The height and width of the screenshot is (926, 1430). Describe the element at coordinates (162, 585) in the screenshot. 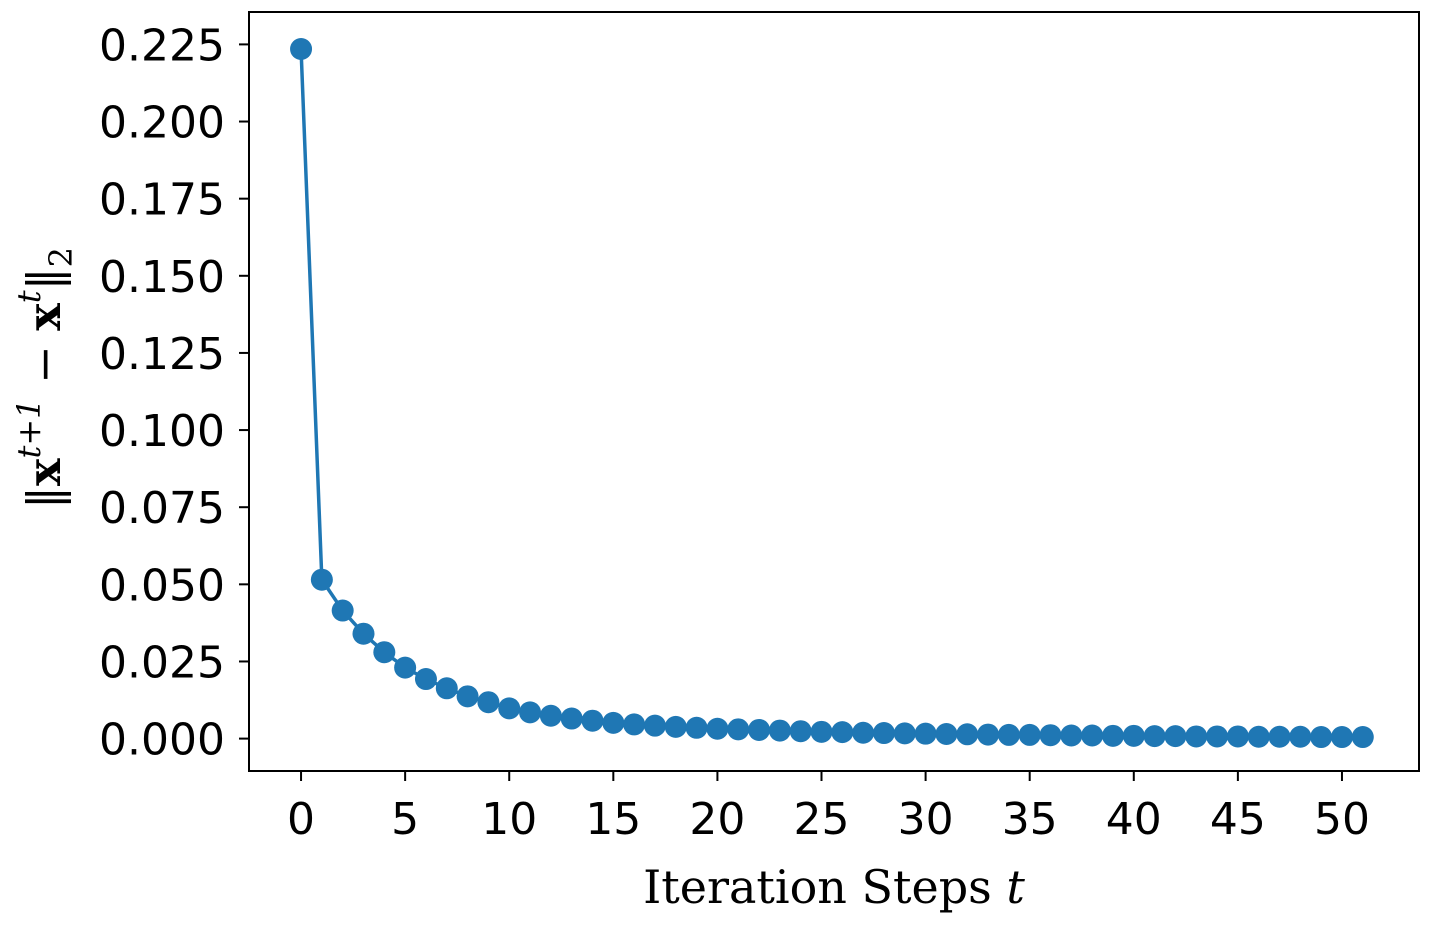

I see `y-tick-label: 0.050` at that location.